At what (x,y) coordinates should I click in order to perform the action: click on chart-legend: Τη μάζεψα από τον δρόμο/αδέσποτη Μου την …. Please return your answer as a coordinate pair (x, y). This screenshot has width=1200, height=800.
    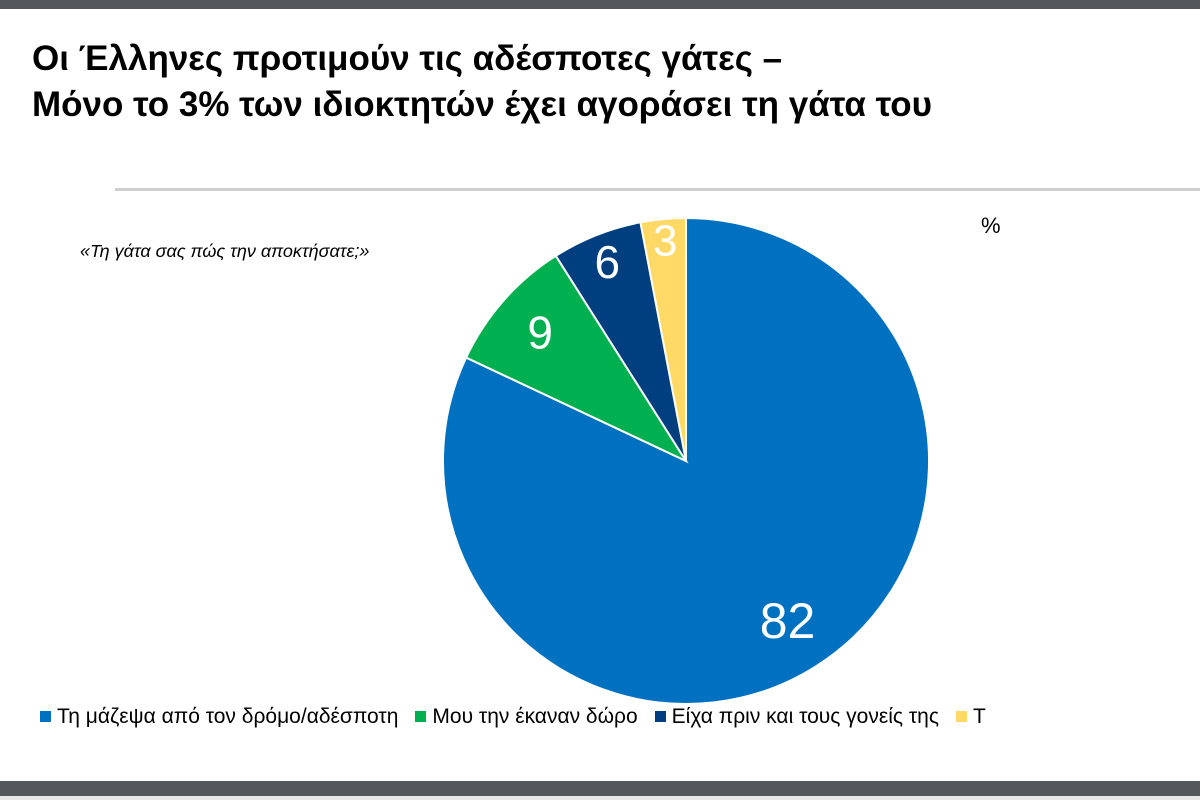
    Looking at the image, I should click on (620, 719).